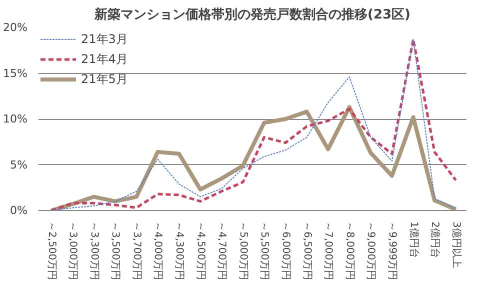 The width and height of the screenshot is (482, 285). Describe the element at coordinates (15, 73) in the screenshot. I see `y-tick-label: 15%` at that location.